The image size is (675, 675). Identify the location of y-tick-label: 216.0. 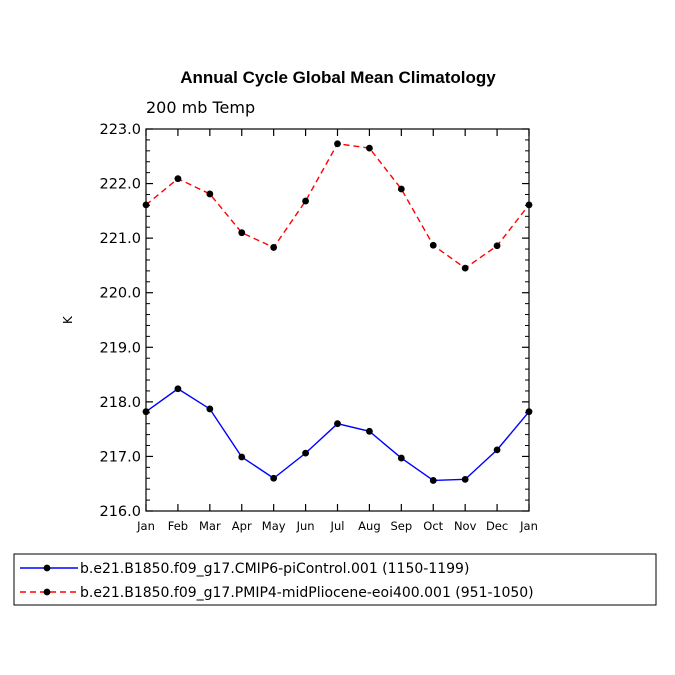
(120, 512).